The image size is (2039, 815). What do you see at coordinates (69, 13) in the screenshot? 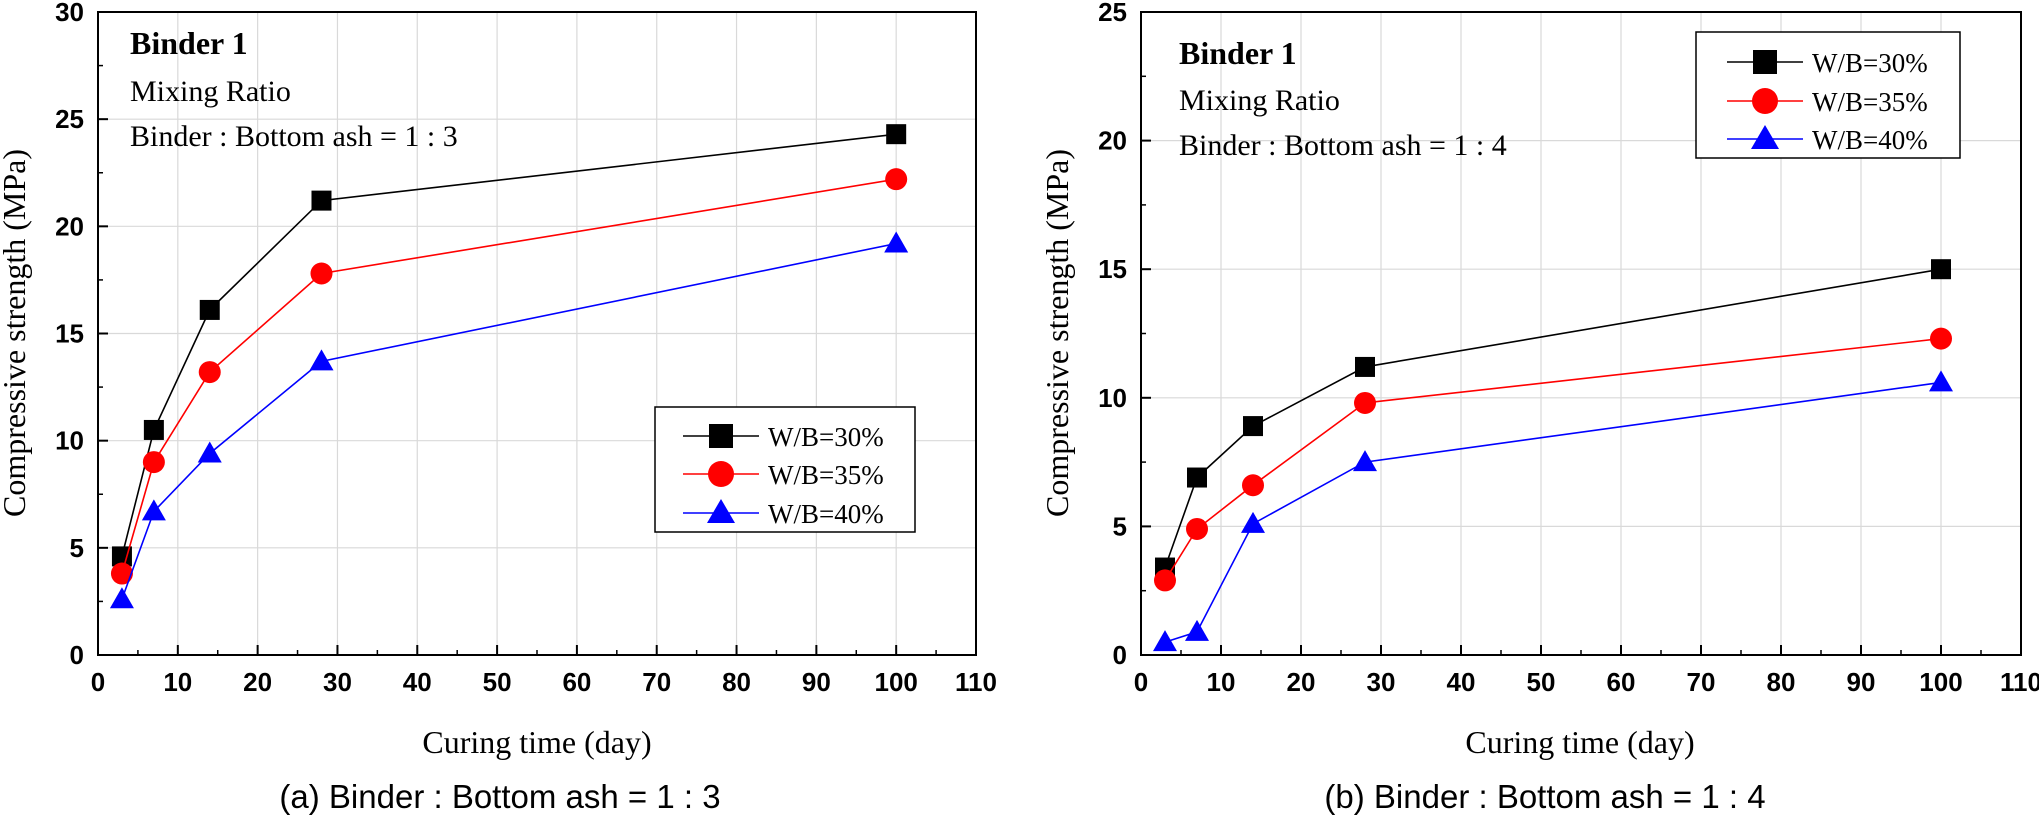
I see `y-tick-label: 30` at bounding box center [69, 13].